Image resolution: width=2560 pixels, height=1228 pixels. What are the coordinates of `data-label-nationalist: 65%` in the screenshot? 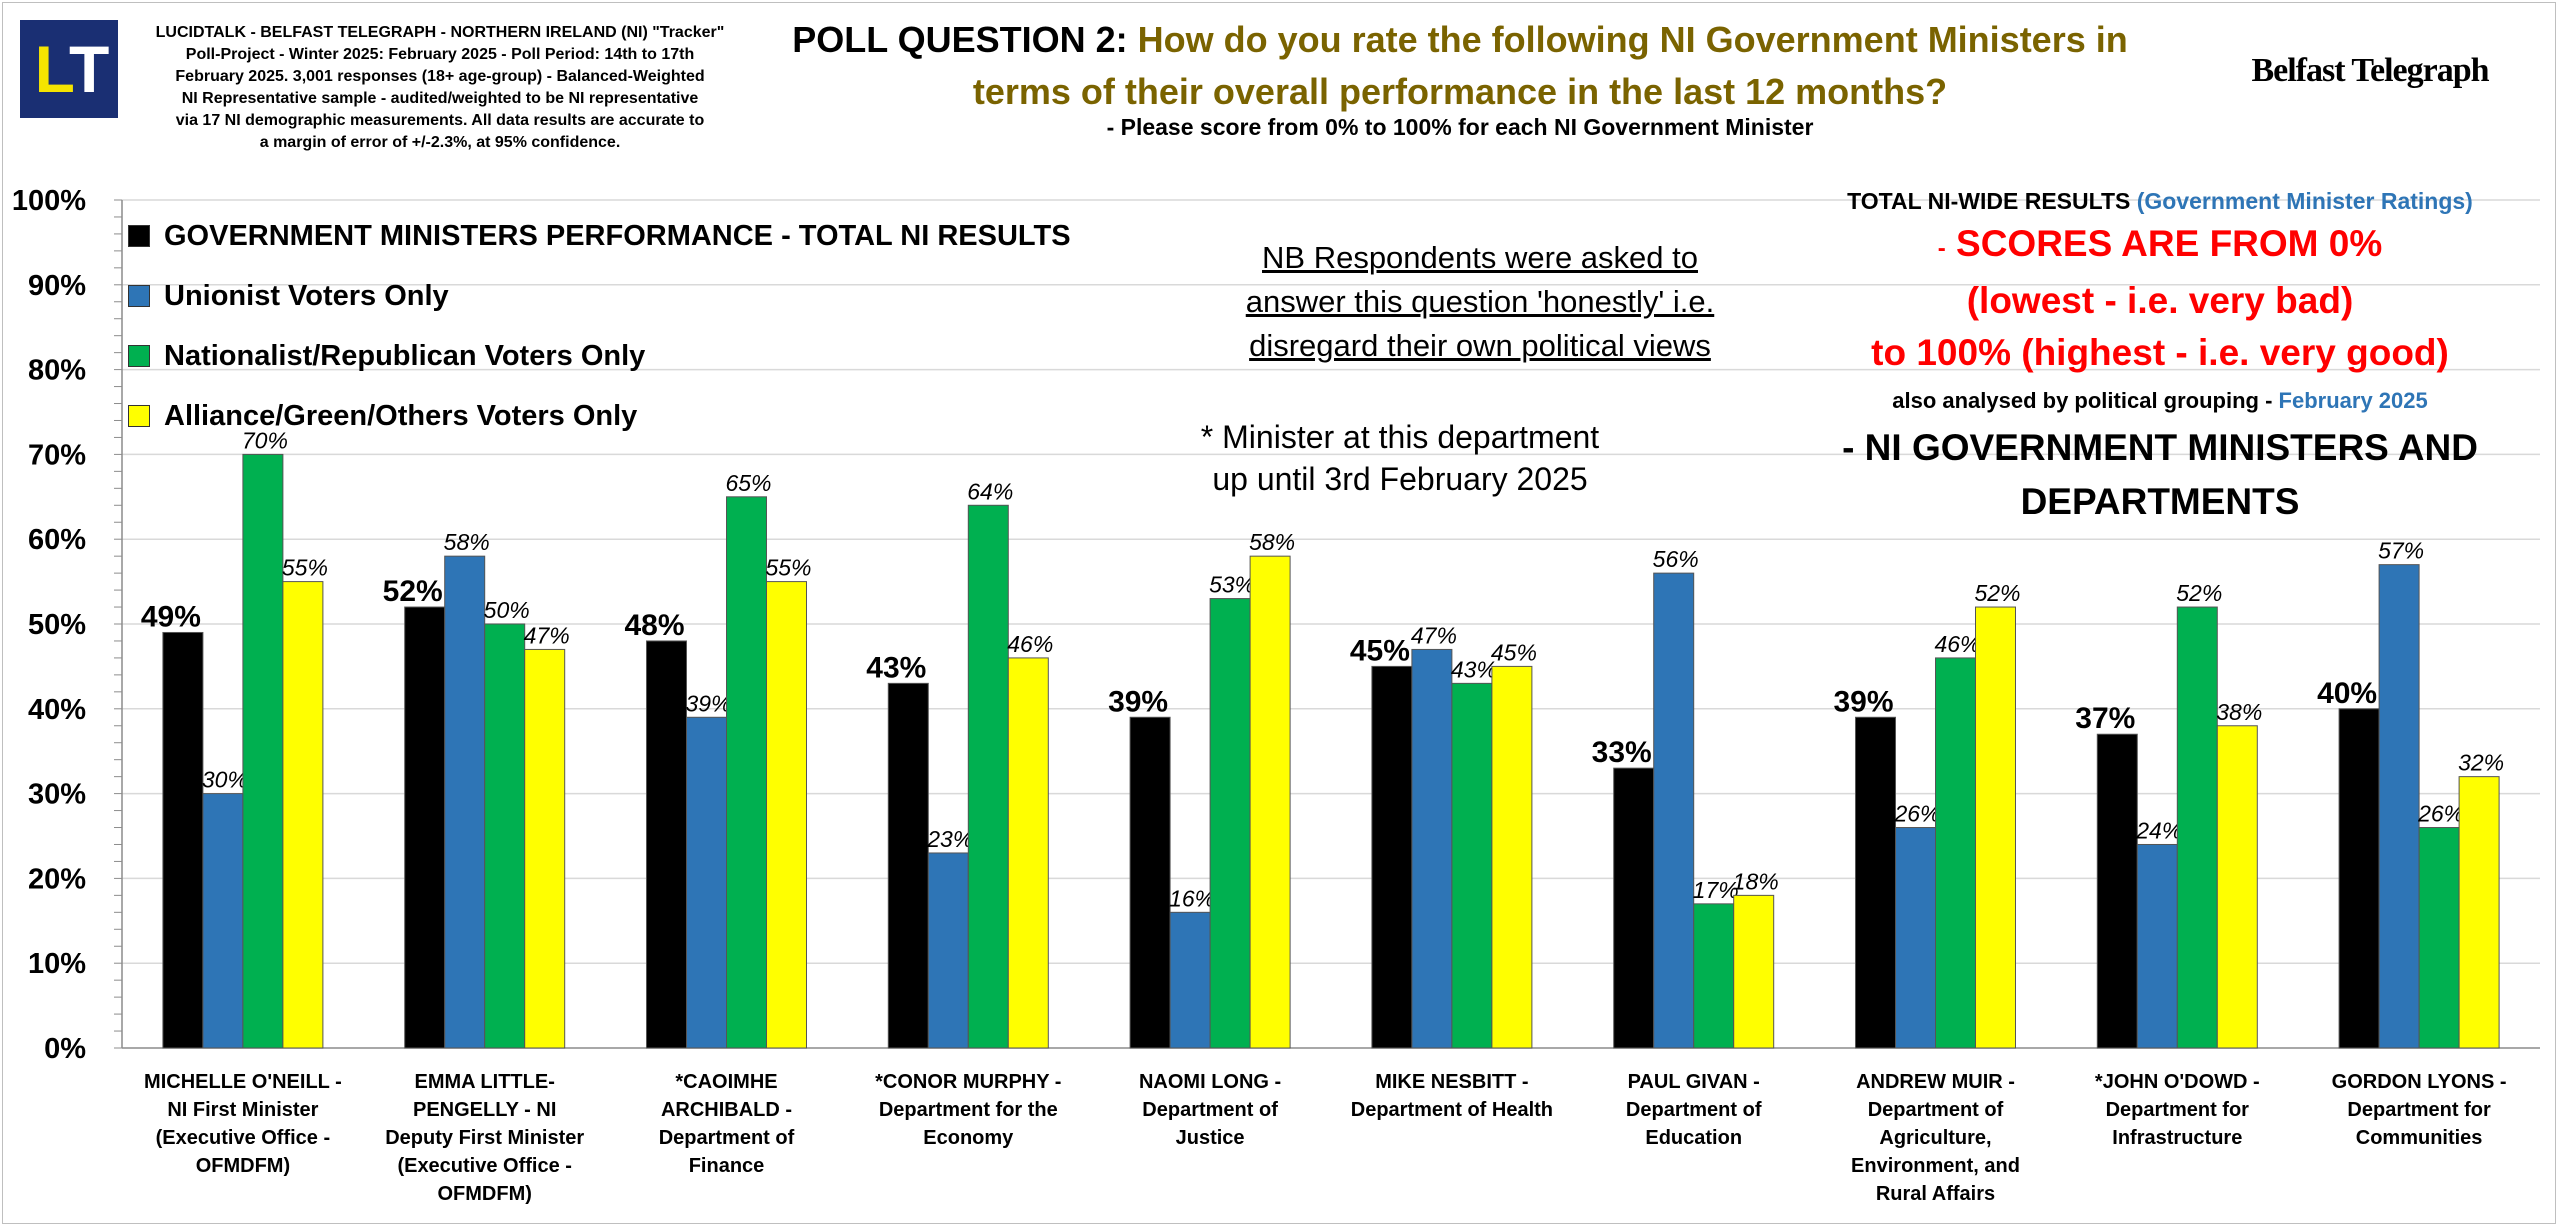 It's located at (748, 483).